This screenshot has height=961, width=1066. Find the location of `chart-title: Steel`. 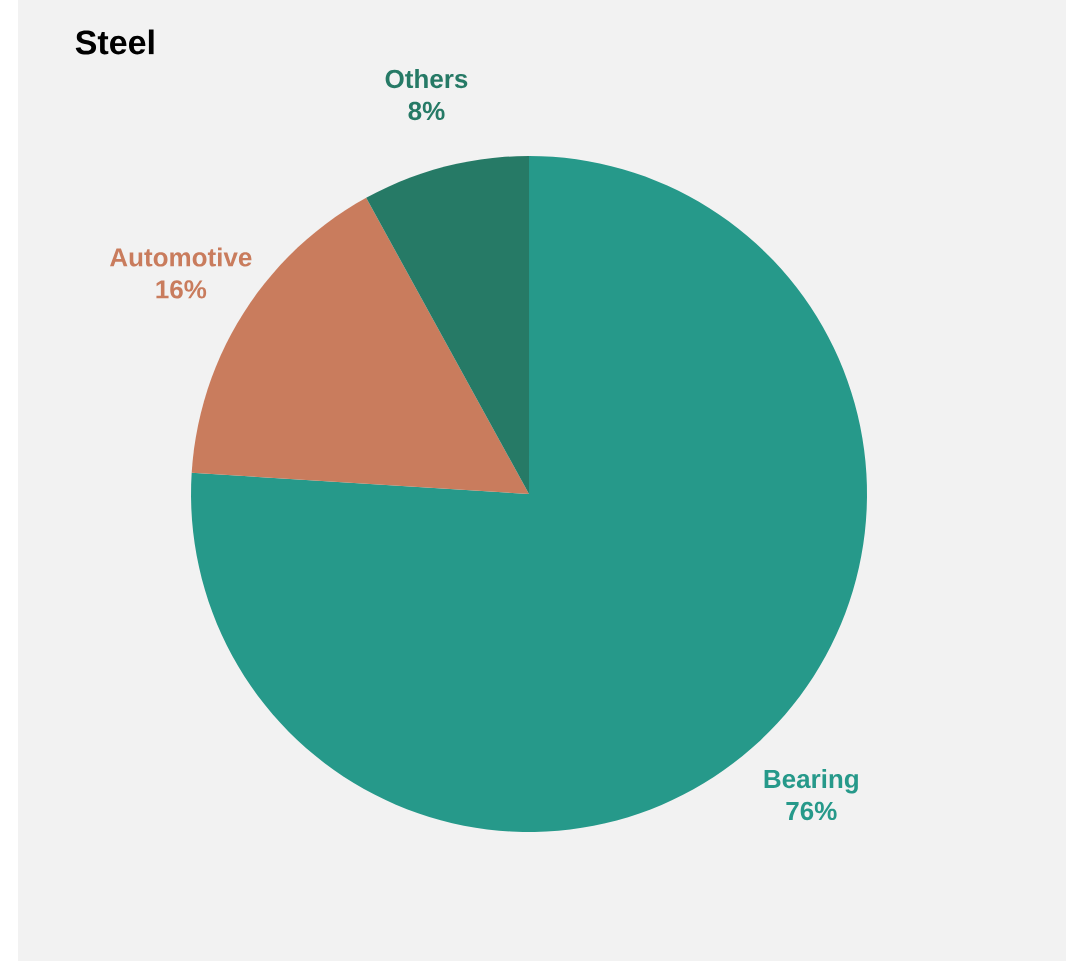

chart-title: Steel is located at coordinates (114, 42).